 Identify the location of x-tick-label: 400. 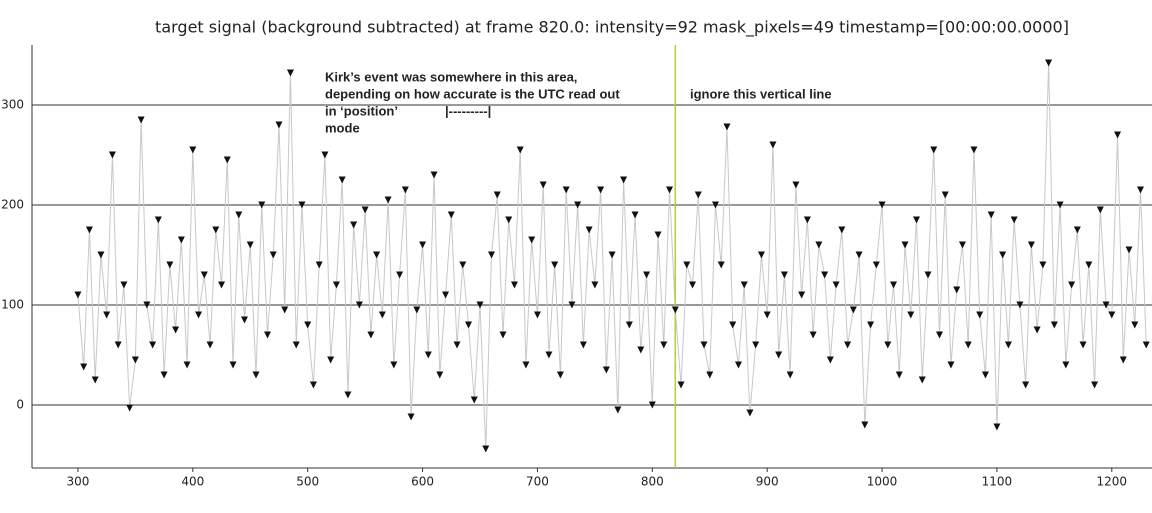
(192, 482).